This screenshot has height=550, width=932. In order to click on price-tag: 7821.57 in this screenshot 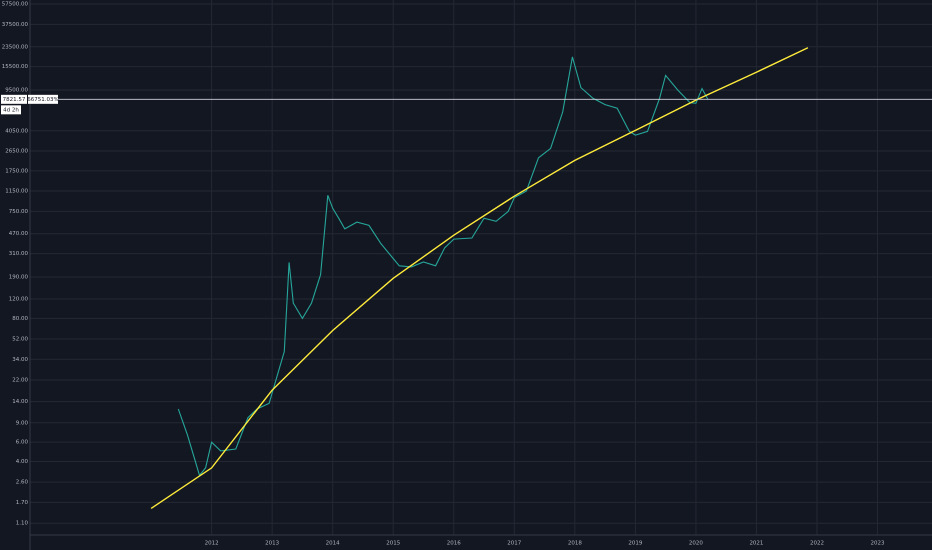, I will do `click(14, 100)`.